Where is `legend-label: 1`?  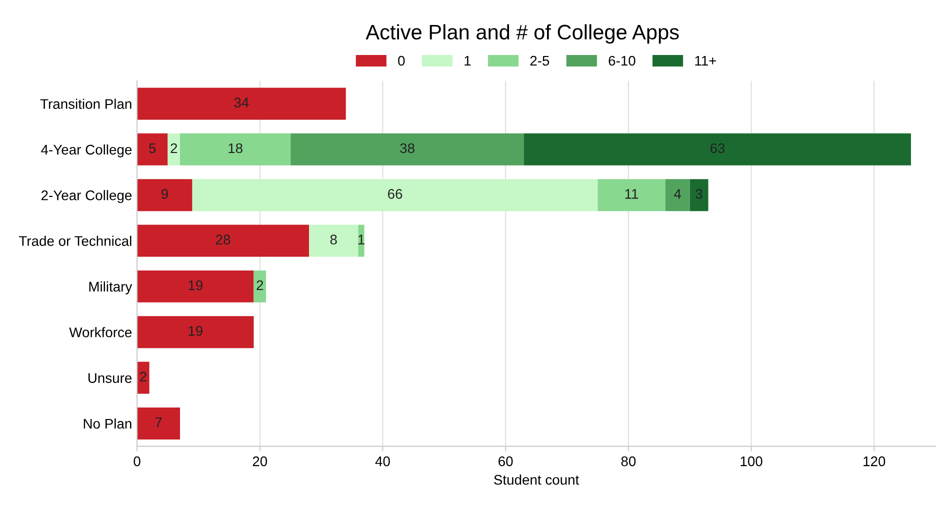 legend-label: 1 is located at coordinates (467, 61).